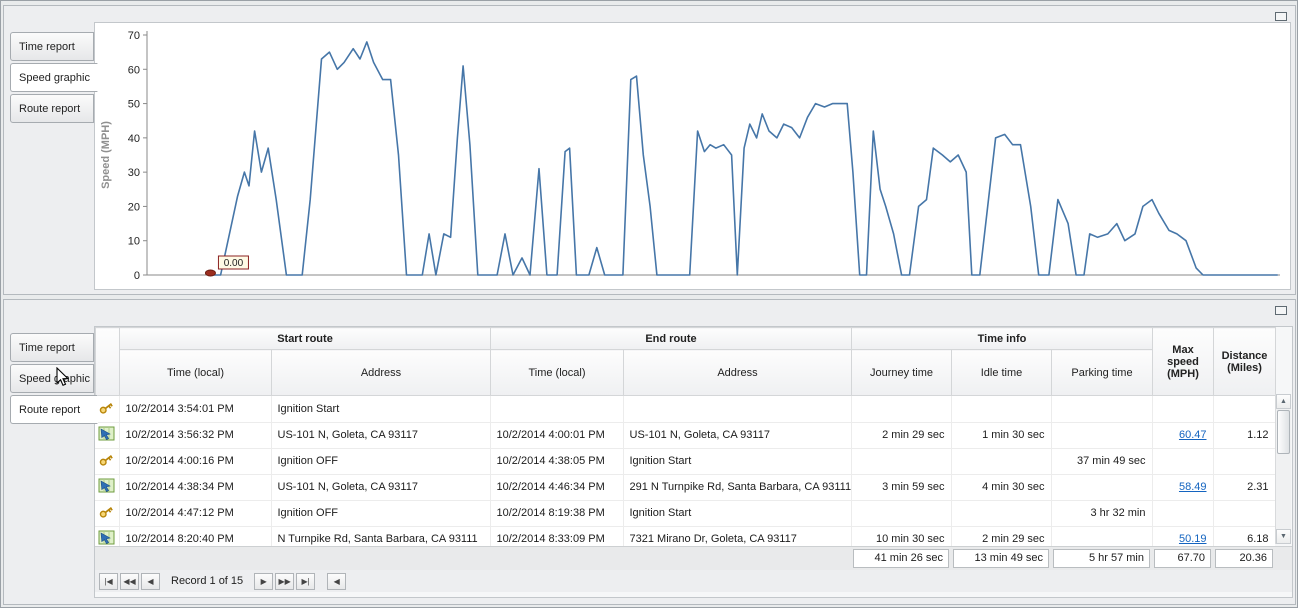  Describe the element at coordinates (671, 338) in the screenshot. I see `column-header-end-route: End route` at that location.